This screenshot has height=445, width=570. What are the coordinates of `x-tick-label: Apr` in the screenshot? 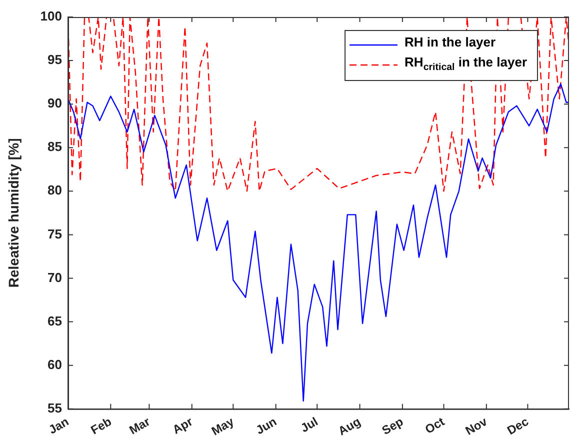 It's located at (183, 425).